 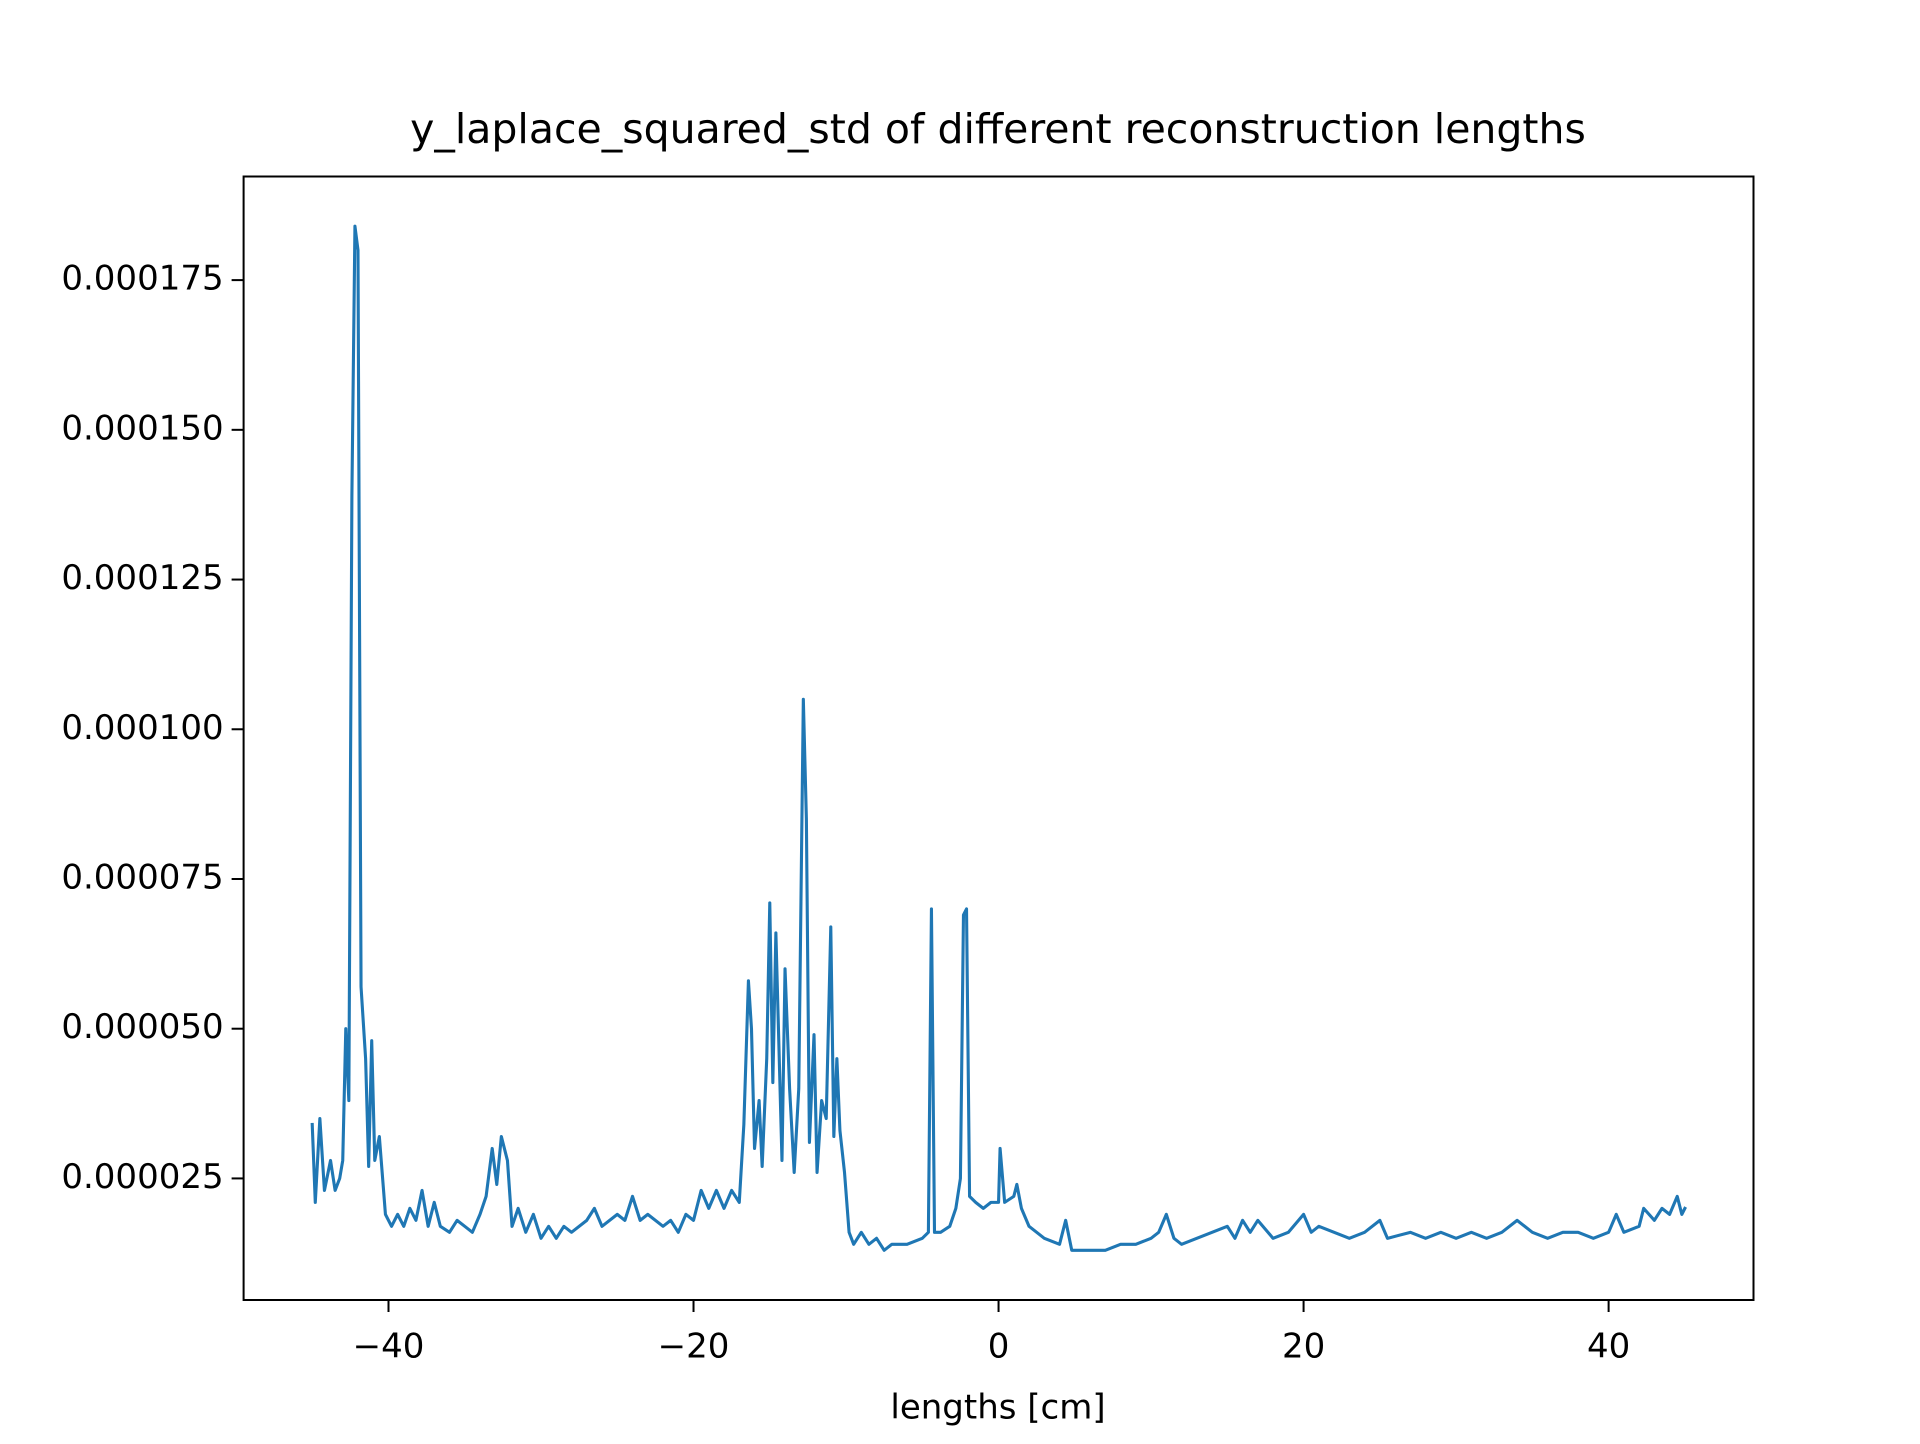 I want to click on x-tick-label: 20, so click(x=1303, y=1347).